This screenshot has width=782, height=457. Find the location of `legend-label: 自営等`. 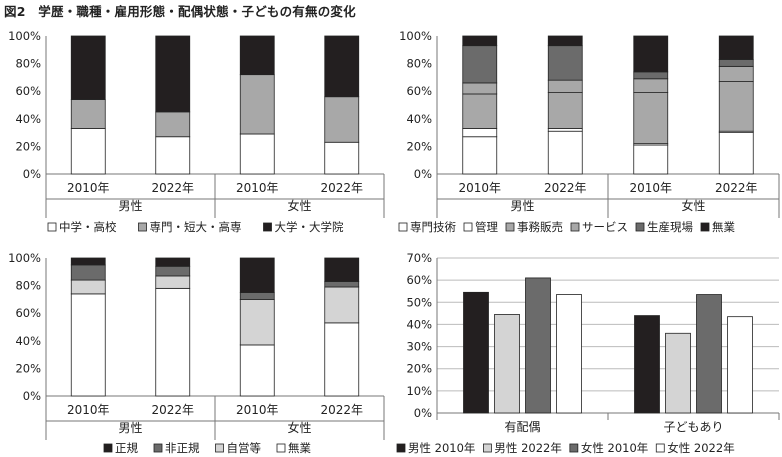

legend-label: 自営等 is located at coordinates (244, 448).